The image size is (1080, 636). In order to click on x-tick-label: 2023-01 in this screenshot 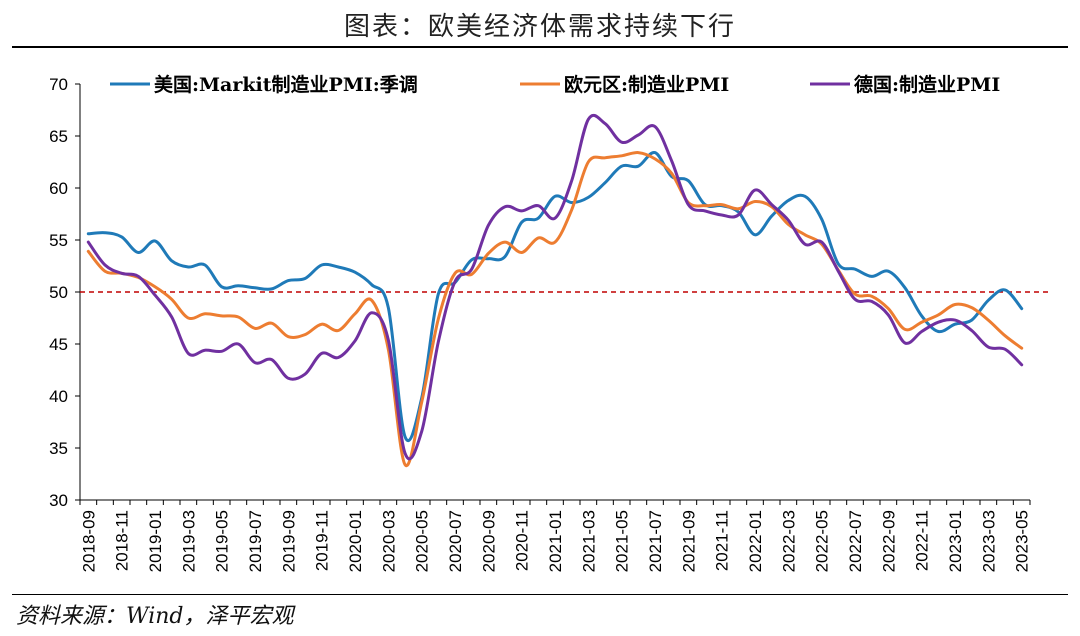, I will do `click(955, 541)`.